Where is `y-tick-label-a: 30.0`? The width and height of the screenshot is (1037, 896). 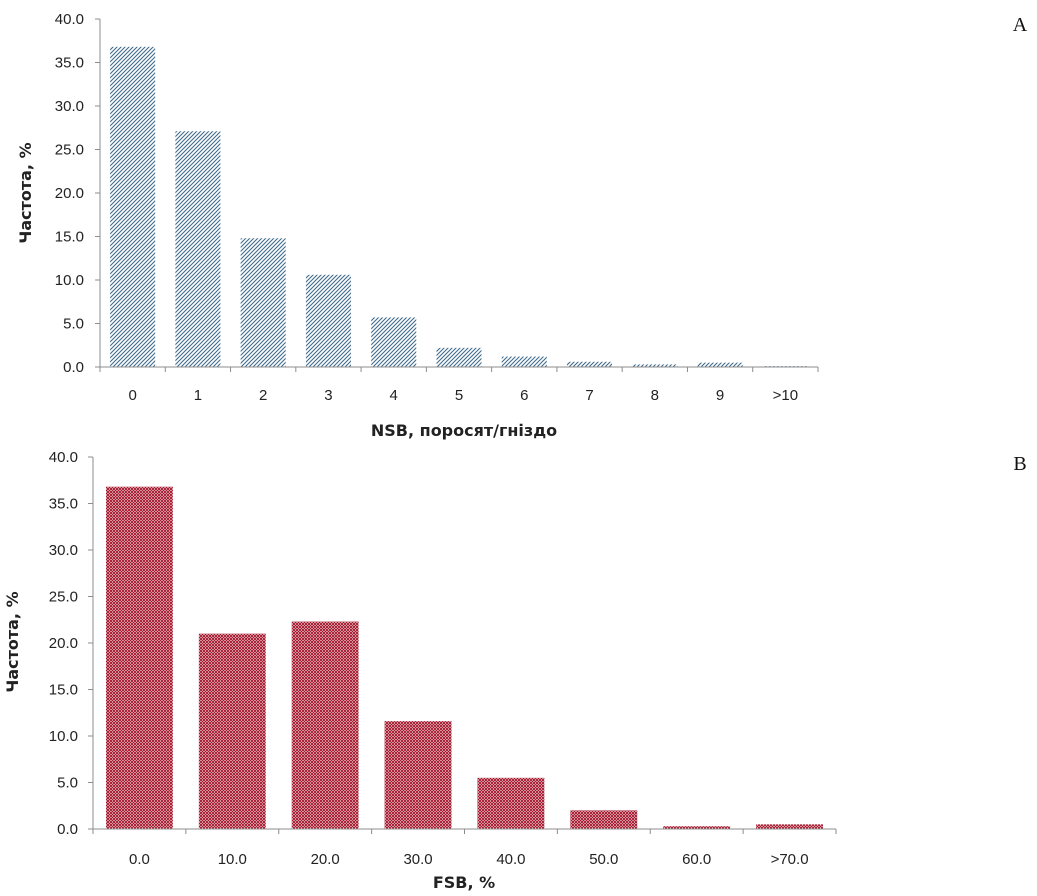
y-tick-label-a: 30.0 is located at coordinates (69, 106).